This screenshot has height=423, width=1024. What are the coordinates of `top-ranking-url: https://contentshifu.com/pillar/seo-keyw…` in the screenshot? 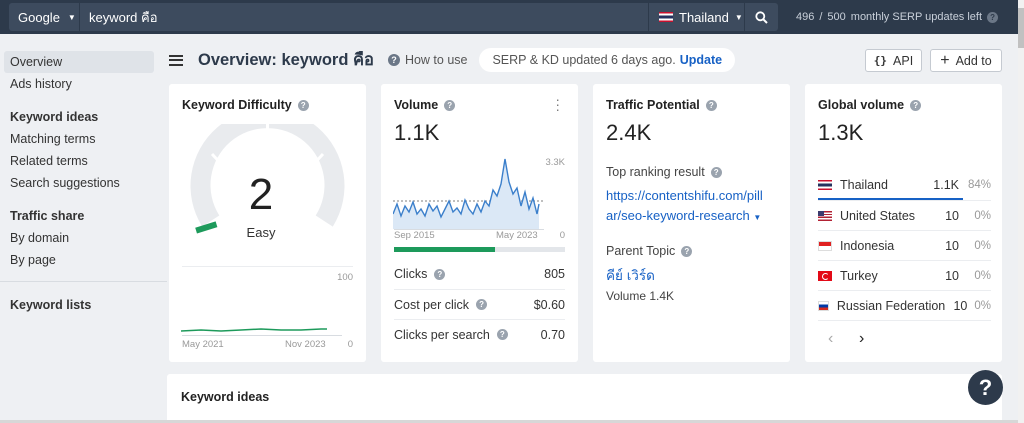 It's located at (686, 207).